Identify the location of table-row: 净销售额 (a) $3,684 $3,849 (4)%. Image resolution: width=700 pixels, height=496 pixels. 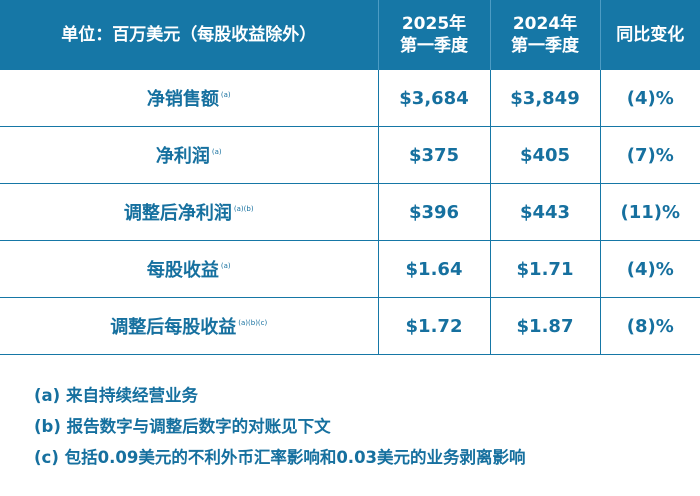
(350, 98).